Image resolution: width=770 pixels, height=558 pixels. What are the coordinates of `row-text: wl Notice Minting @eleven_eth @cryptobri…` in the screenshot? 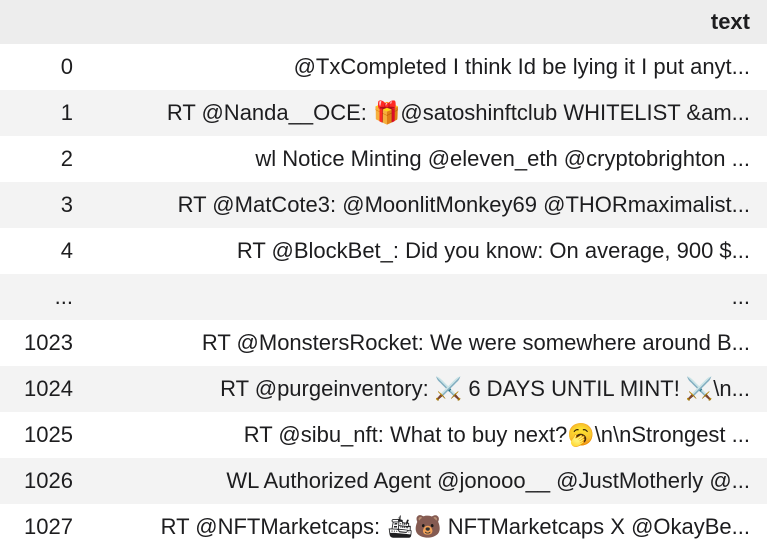 It's located at (502, 158).